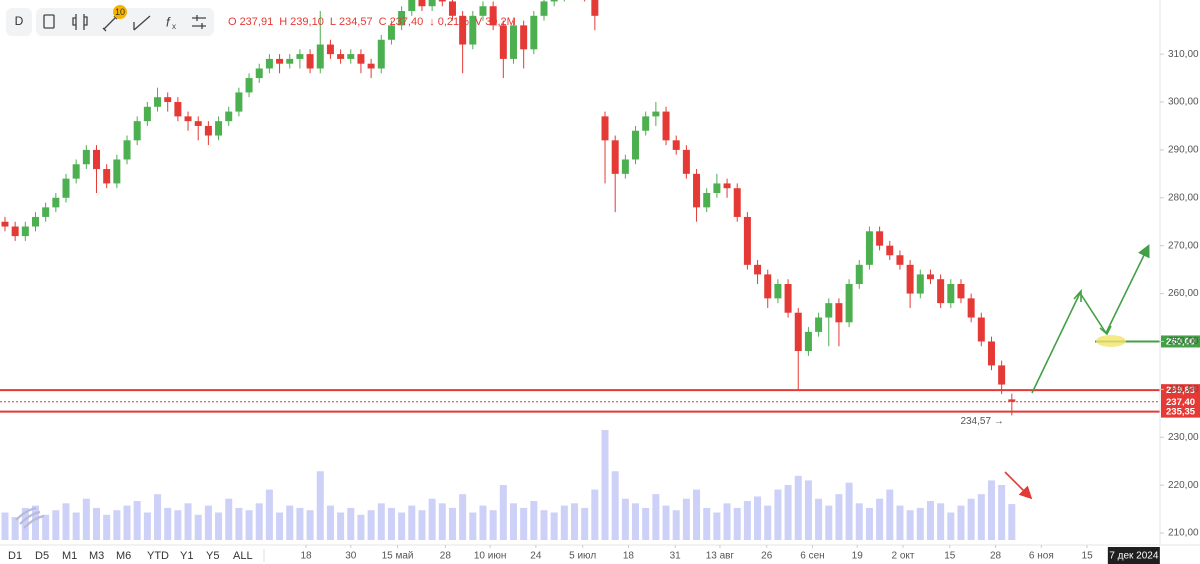 This screenshot has height=564, width=1200. I want to click on ohlc-key: H, so click(283, 22).